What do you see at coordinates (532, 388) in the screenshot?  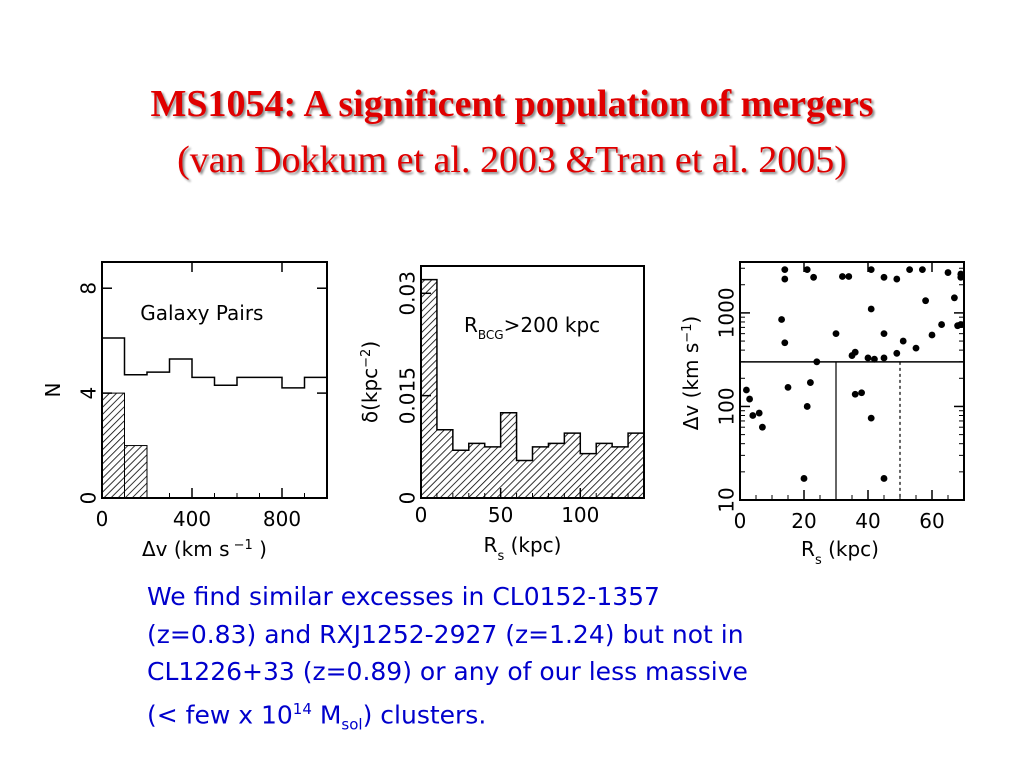 I see `hatched-histogram` at bounding box center [532, 388].